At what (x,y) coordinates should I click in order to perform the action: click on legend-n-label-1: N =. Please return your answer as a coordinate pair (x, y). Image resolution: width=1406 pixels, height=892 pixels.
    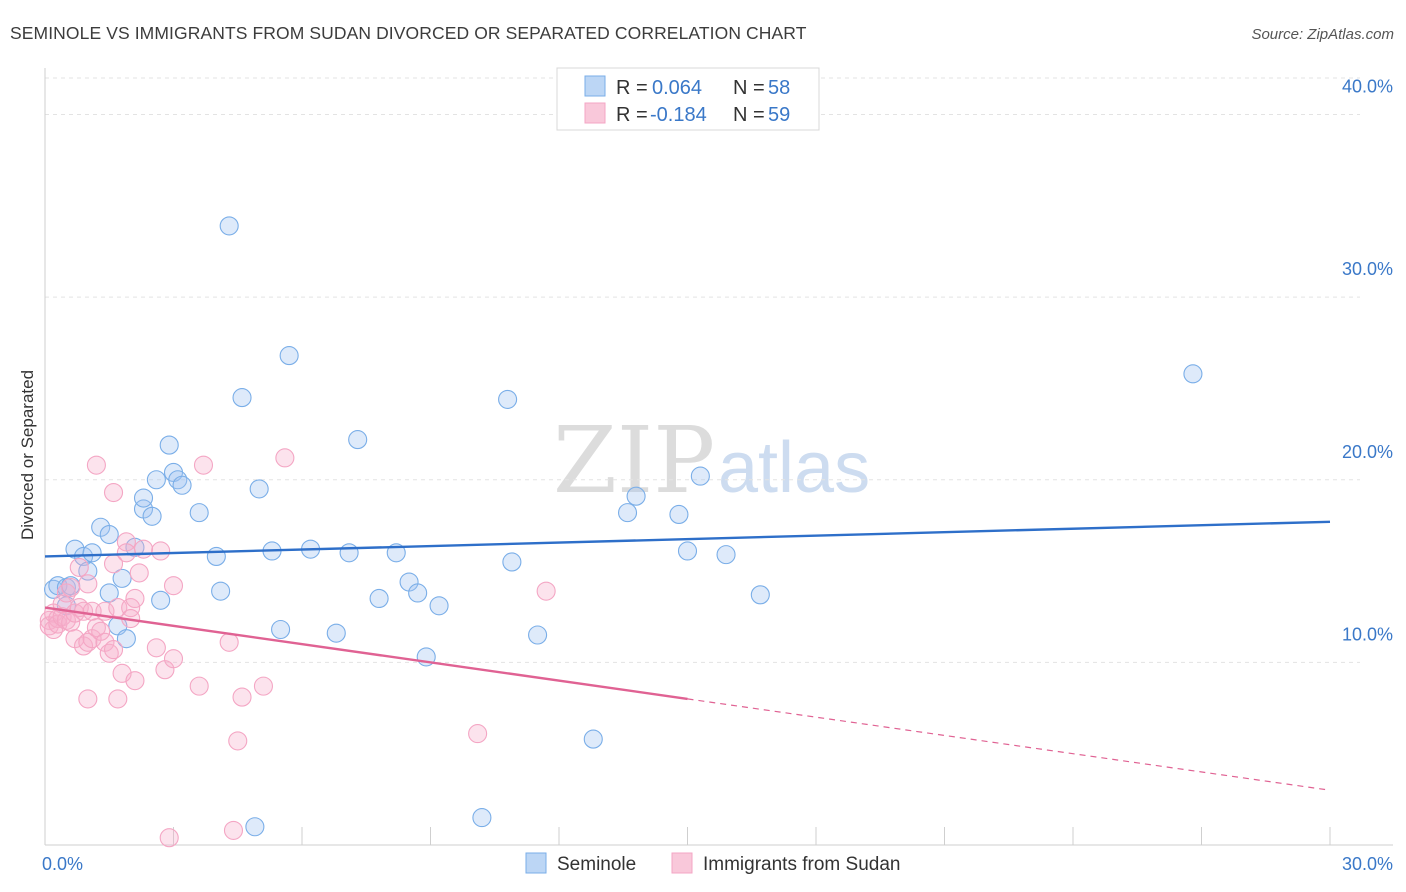
    Looking at the image, I should click on (749, 88).